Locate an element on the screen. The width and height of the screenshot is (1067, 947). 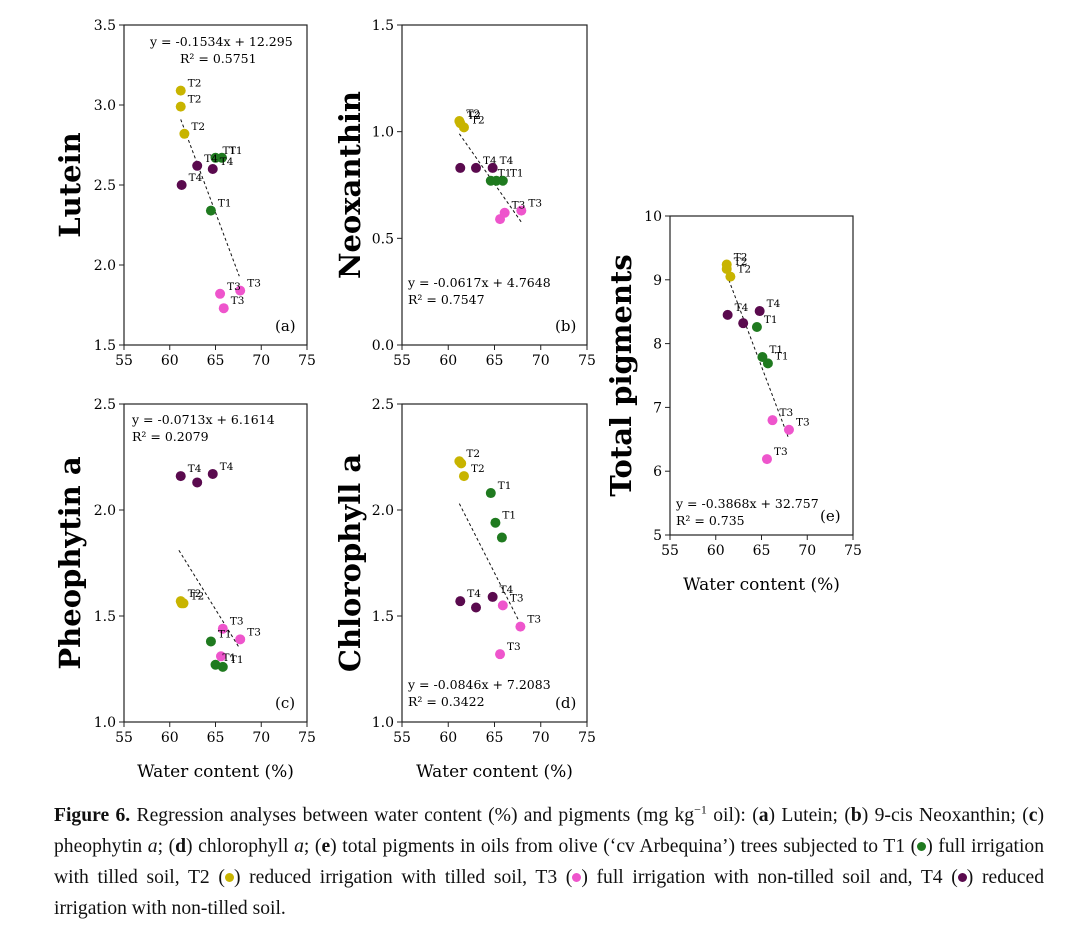
t4-legend-dot-icon is located at coordinates (962, 877).